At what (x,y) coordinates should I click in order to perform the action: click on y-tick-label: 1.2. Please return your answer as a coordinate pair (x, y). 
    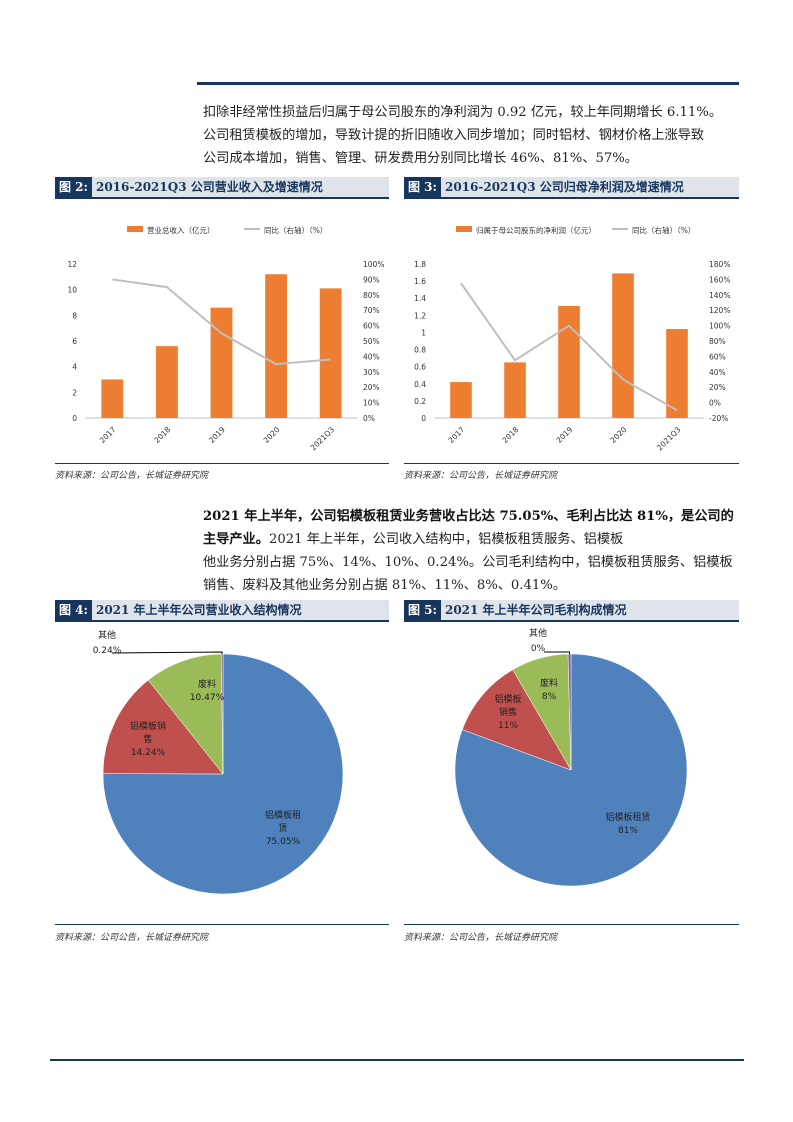
    Looking at the image, I should click on (420, 315).